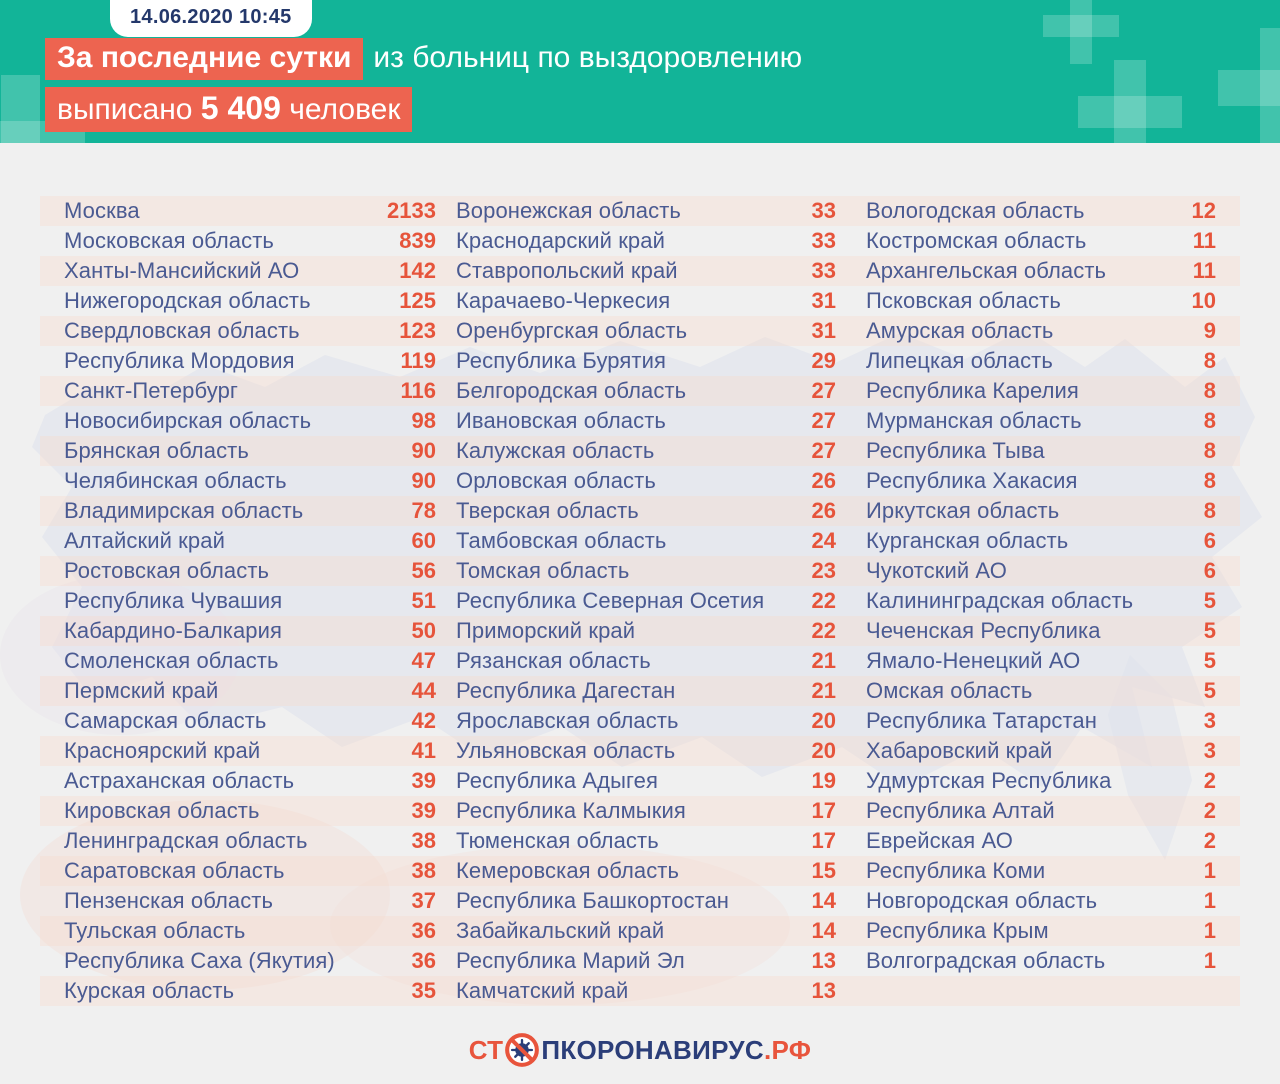 The height and width of the screenshot is (1084, 1280). Describe the element at coordinates (423, 720) in the screenshot. I see `region-value: 42` at that location.